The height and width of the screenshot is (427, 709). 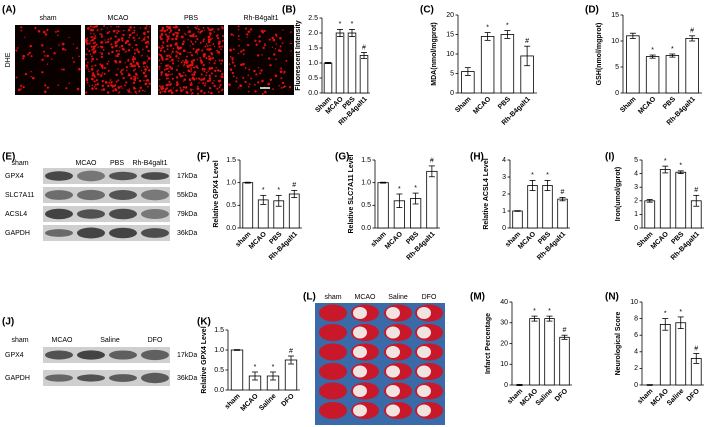 What do you see at coordinates (117, 163) in the screenshot?
I see `lane-label: PBS` at bounding box center [117, 163].